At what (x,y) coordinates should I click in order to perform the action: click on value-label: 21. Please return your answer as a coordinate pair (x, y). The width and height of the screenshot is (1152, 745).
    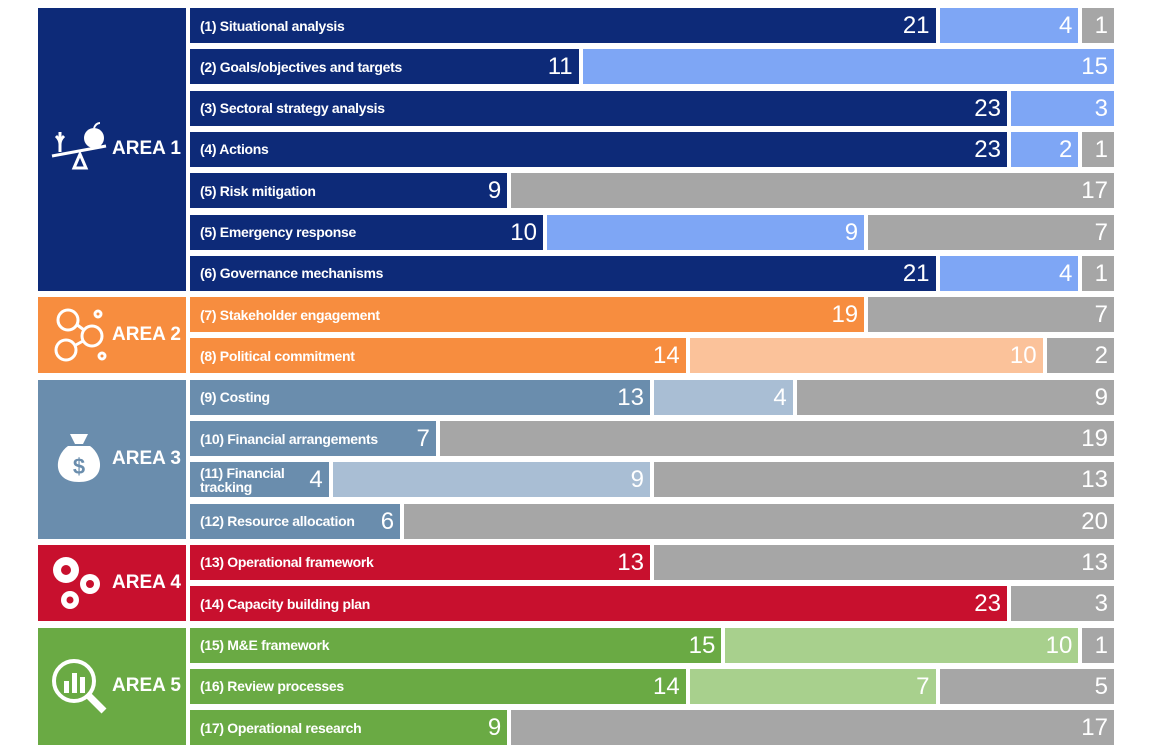
    Looking at the image, I should click on (916, 273).